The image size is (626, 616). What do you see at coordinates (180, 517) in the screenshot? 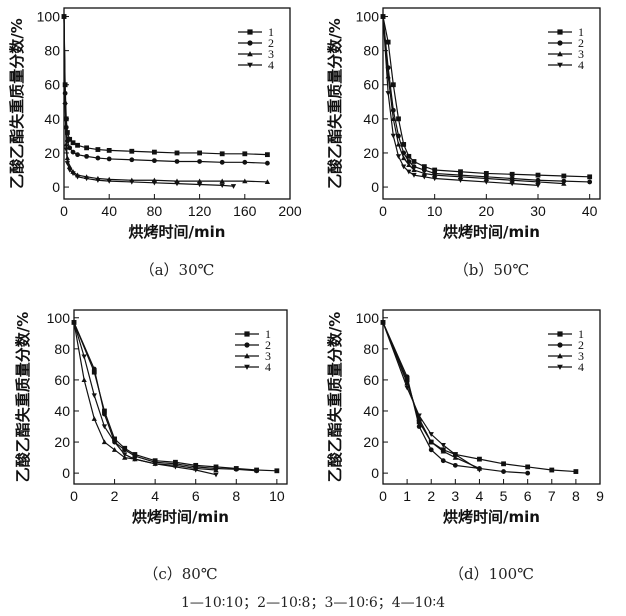
I see `x-axis-label: 烘烤时间/min` at bounding box center [180, 517].